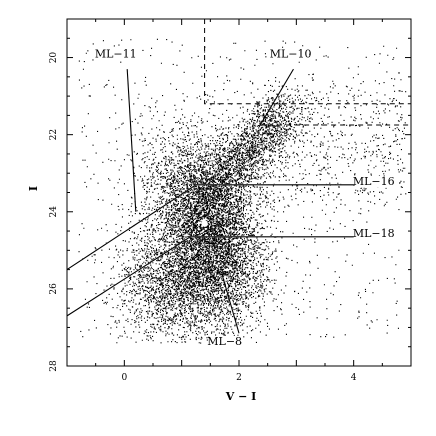  I want to click on ml-8-label-bg, so click(224, 341).